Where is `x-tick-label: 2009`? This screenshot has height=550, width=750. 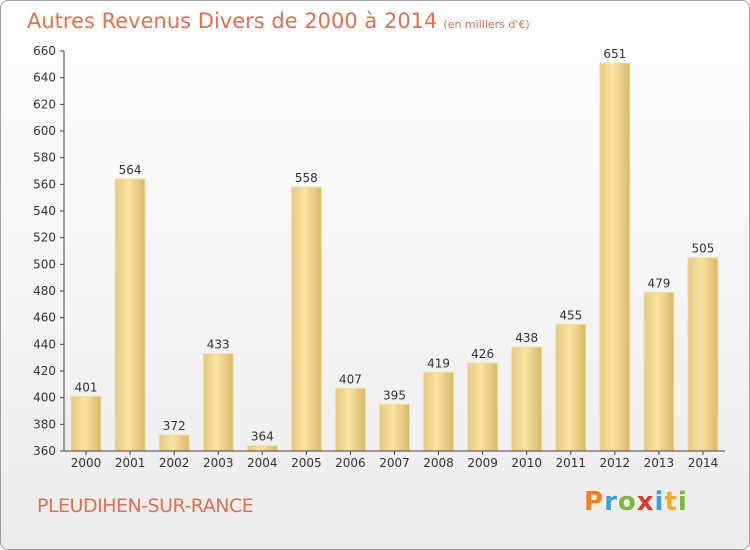 x-tick-label: 2009 is located at coordinates (482, 463).